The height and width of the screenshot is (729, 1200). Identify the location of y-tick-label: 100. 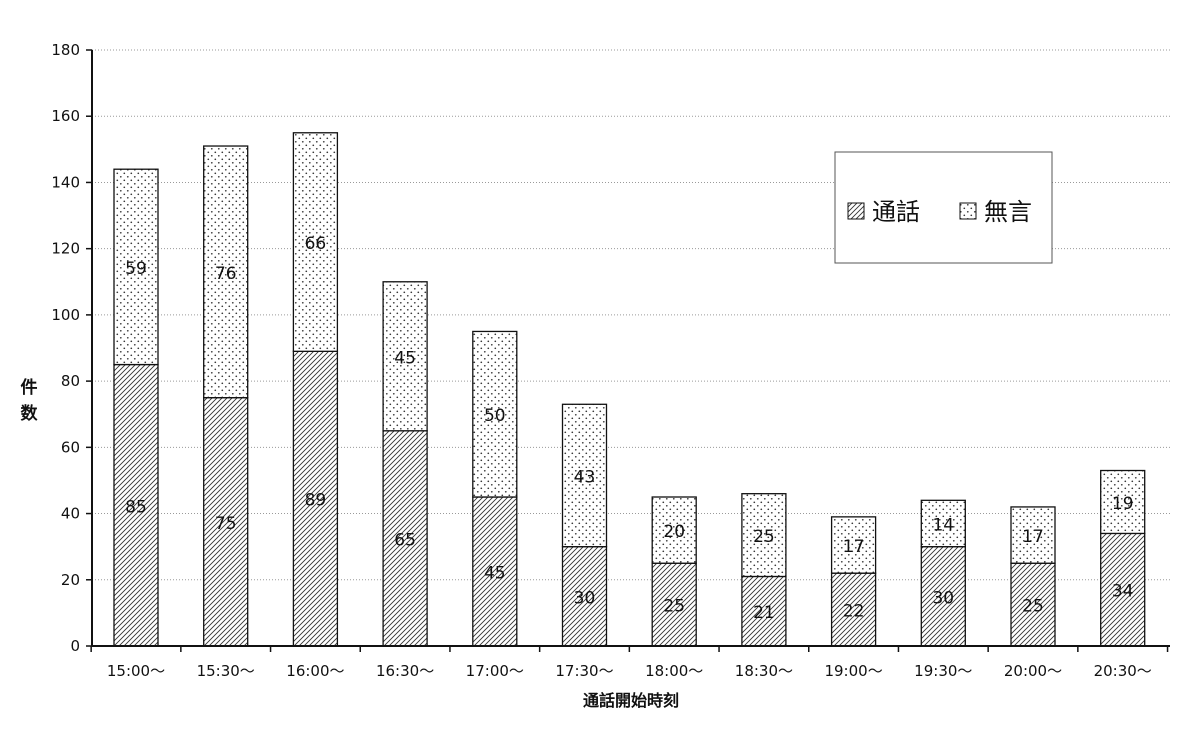
(65, 315).